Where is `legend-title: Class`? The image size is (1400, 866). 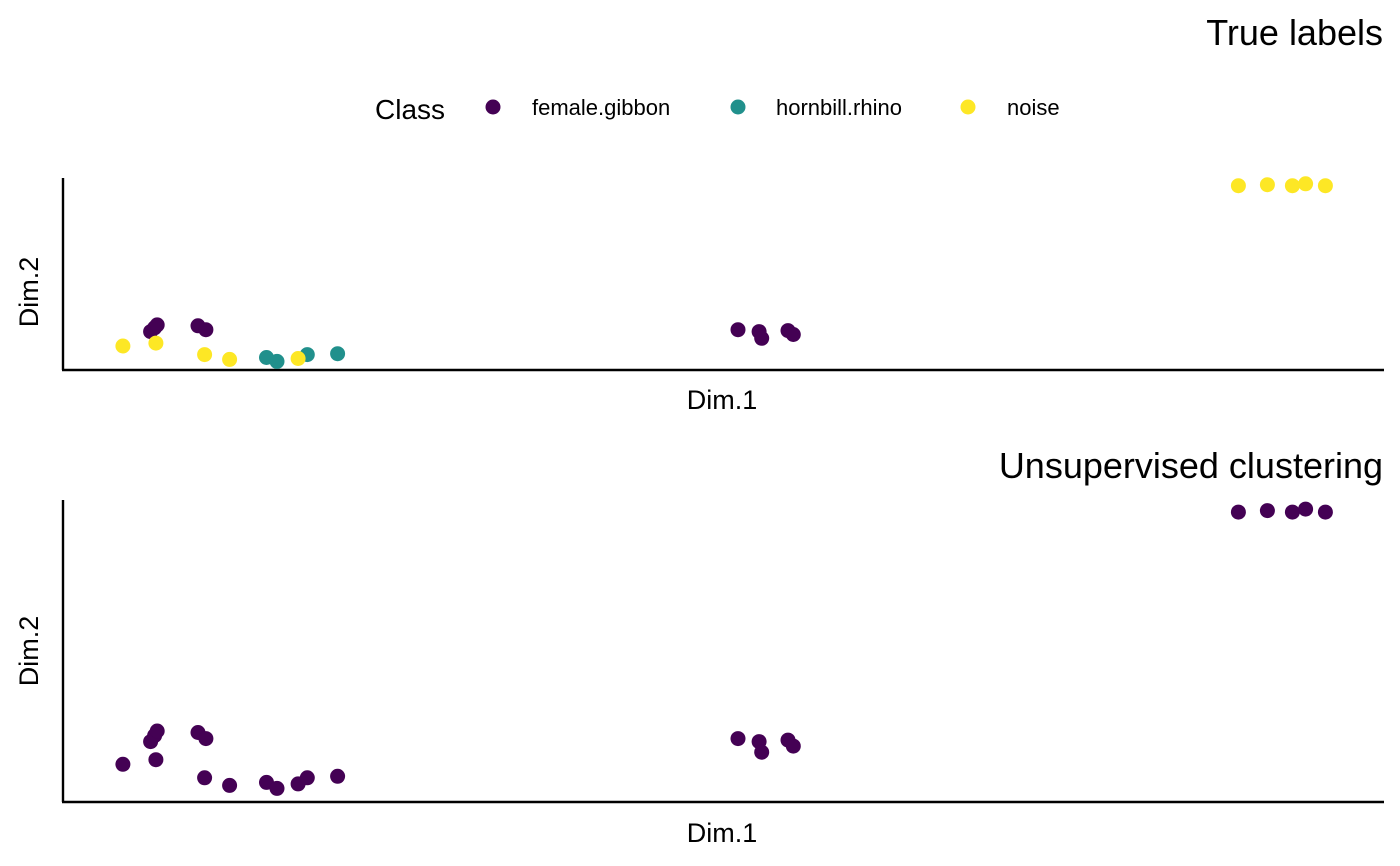
legend-title: Class is located at coordinates (410, 109).